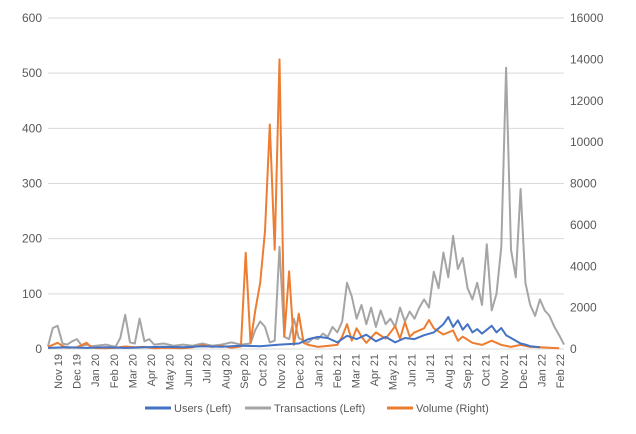 This screenshot has height=434, width=636. Describe the element at coordinates (431, 368) in the screenshot. I see `x-tick-label: Jul 21` at that location.